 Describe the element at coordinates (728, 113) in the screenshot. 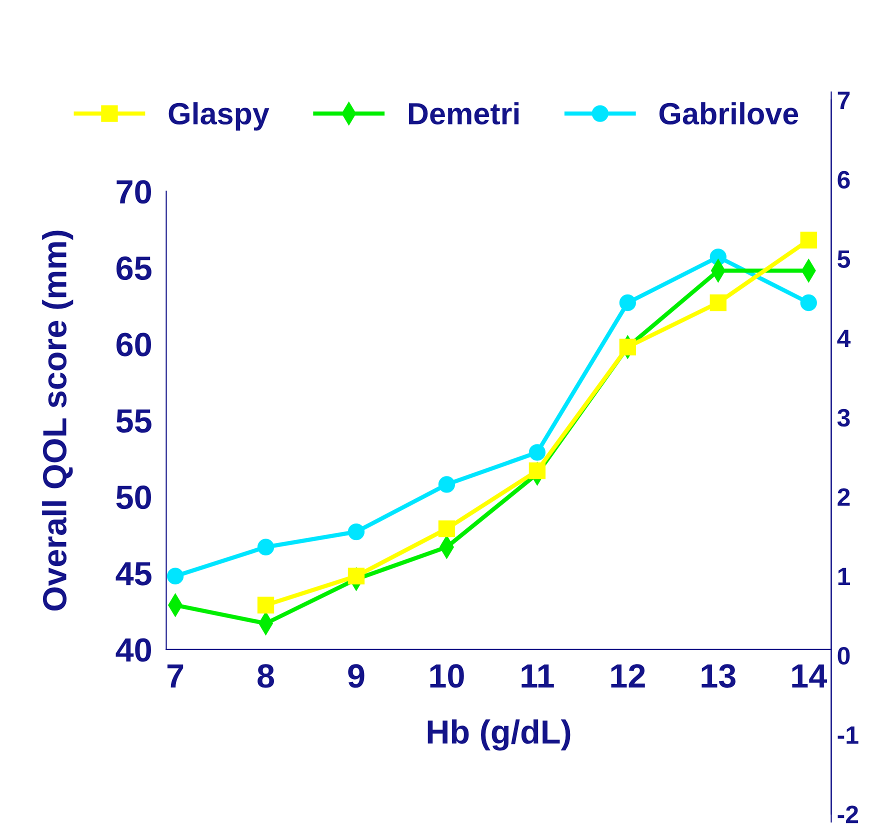

I see `legend-label: Gabrilove` at that location.